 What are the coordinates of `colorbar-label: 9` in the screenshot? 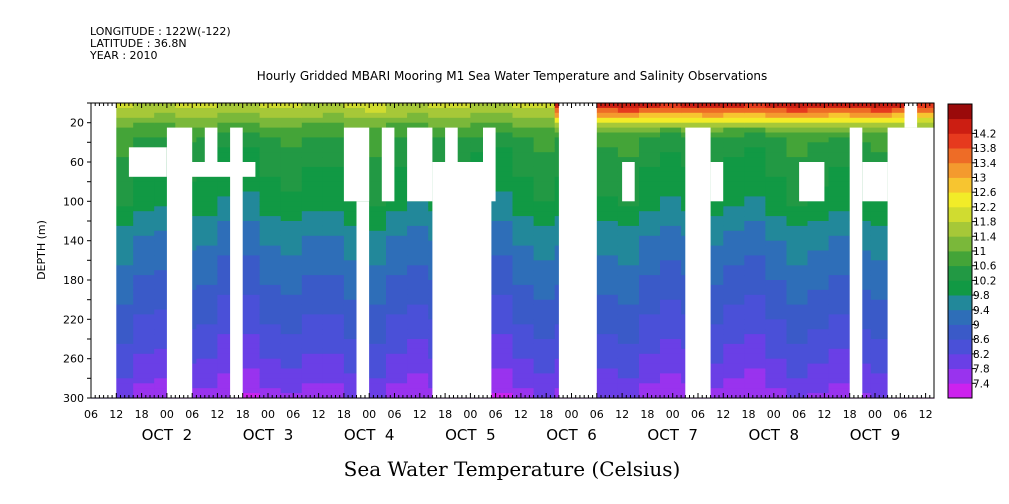 It's located at (976, 326).